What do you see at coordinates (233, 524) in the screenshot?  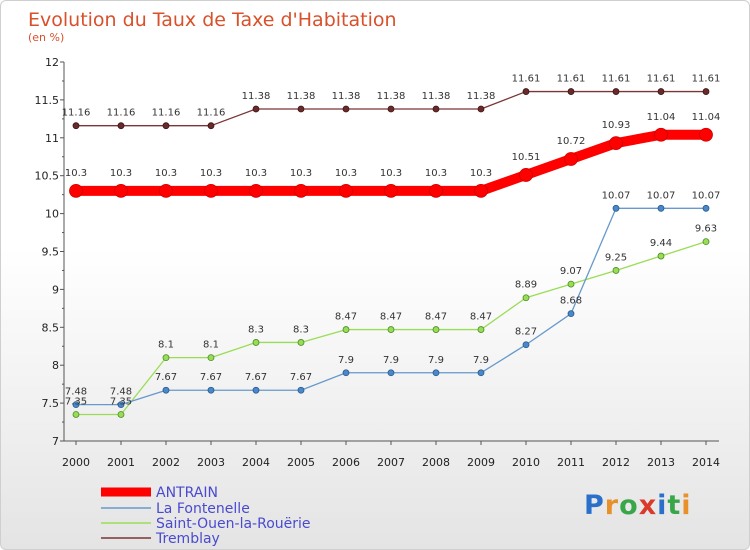 I see `legend-label-saint-ouen-la-rou-rie: Saint-Ouen-la-Rouërie` at bounding box center [233, 524].